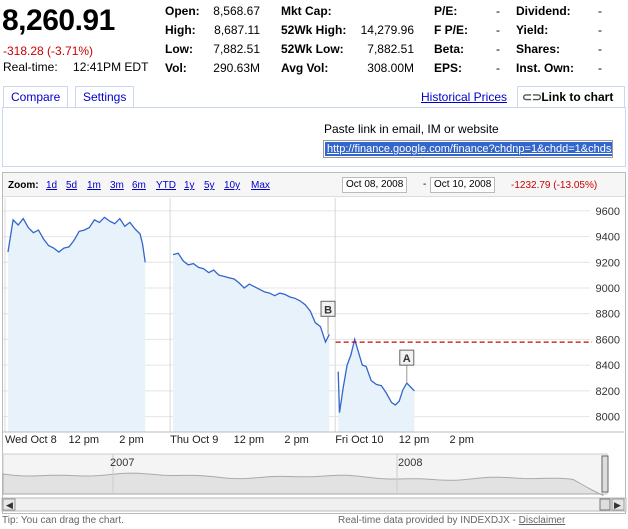 Image resolution: width=628 pixels, height=529 pixels. What do you see at coordinates (390, 68) in the screenshot?
I see `stat-value-avg-vol: 308.00M` at bounding box center [390, 68].